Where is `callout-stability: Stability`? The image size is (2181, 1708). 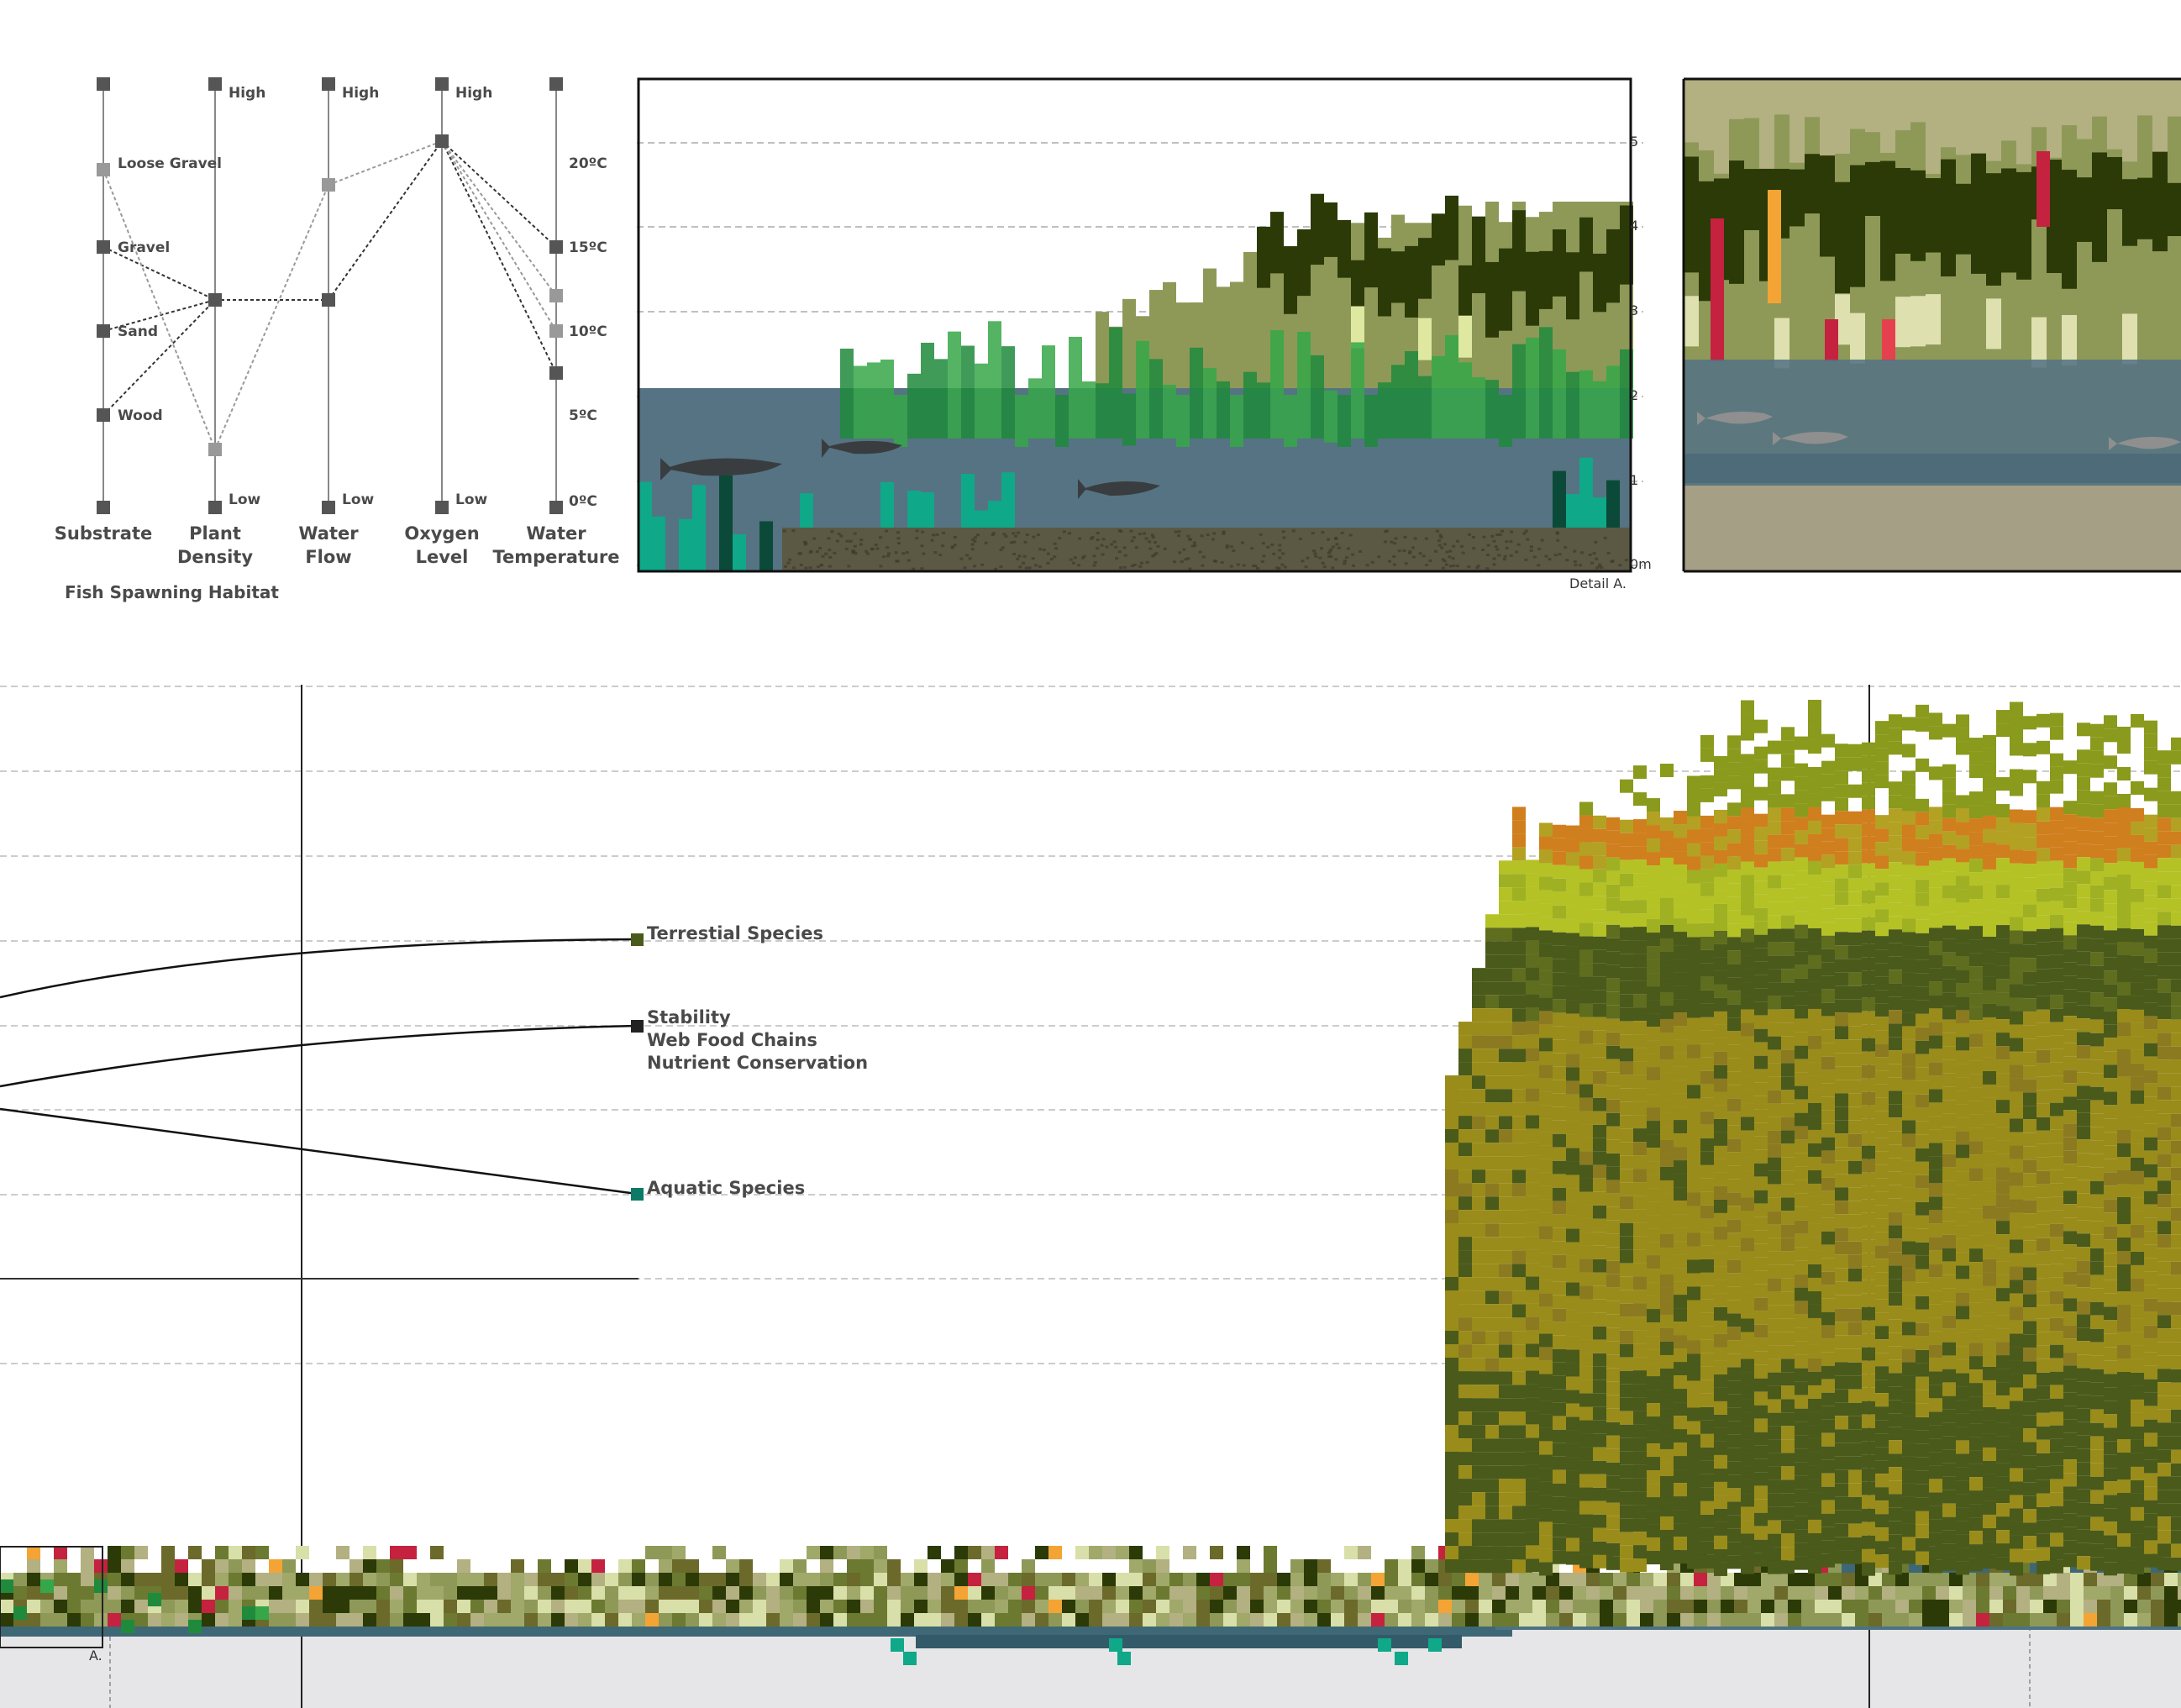
callout-stability: Stability is located at coordinates (689, 1017).